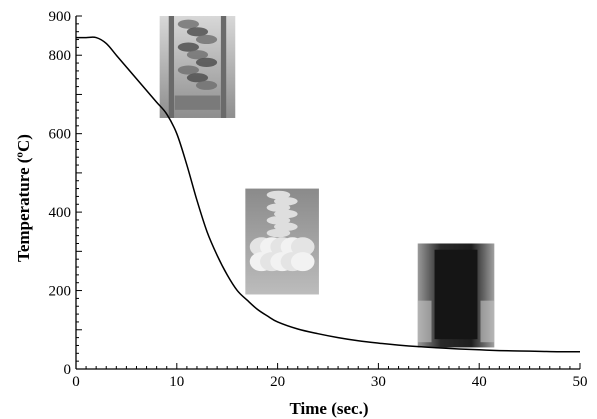  Describe the element at coordinates (580, 382) in the screenshot. I see `x-tick-label: 50` at that location.